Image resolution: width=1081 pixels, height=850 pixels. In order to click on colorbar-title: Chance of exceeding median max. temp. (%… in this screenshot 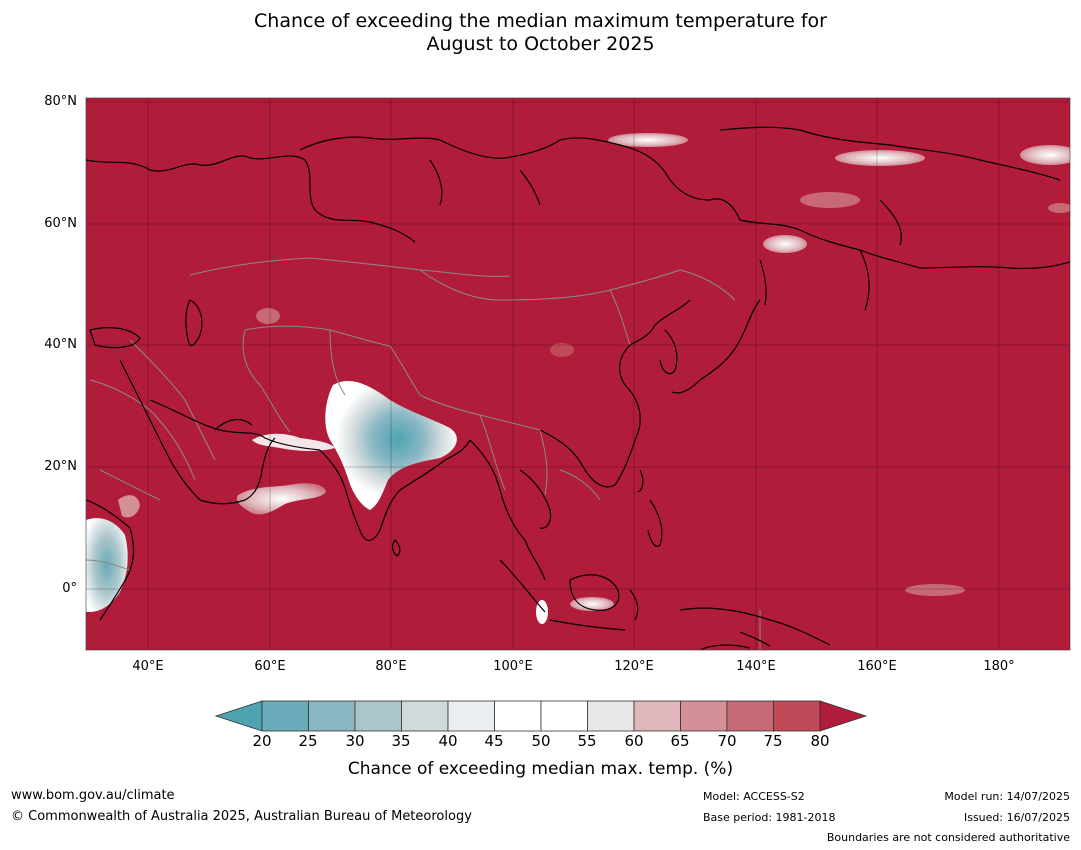, I will do `click(540, 769)`.